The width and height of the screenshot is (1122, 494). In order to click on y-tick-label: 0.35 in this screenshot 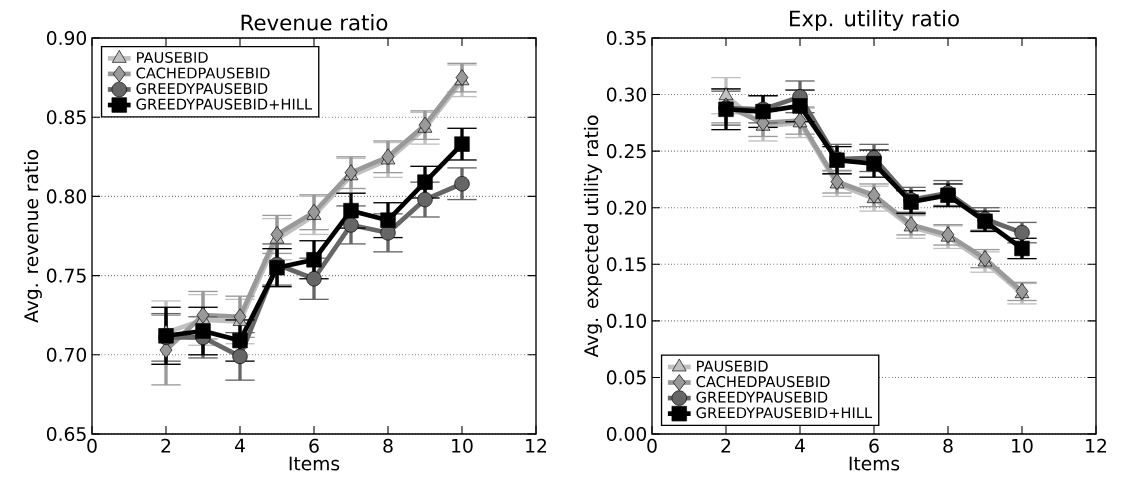, I will do `click(626, 38)`.